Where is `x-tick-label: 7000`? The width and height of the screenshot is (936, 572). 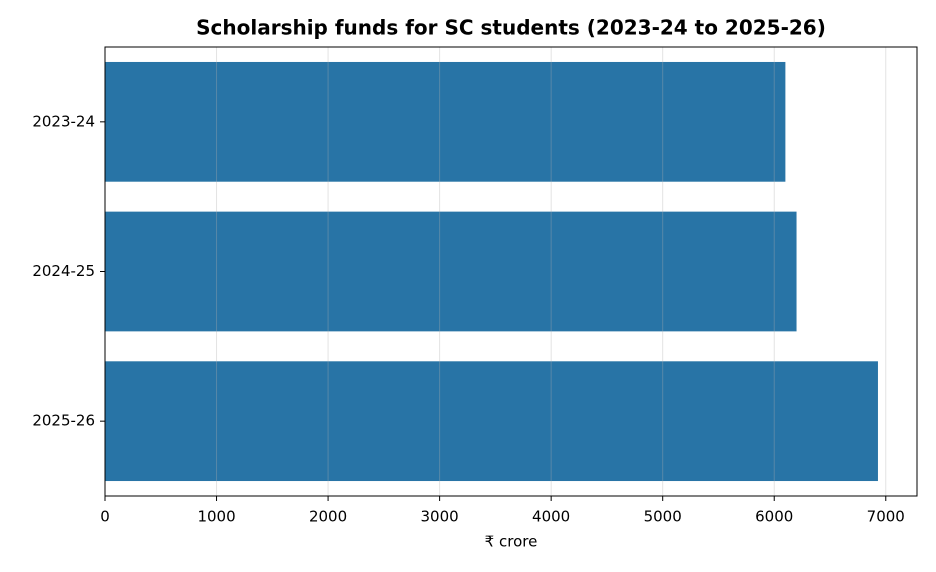 x-tick-label: 7000 is located at coordinates (886, 517).